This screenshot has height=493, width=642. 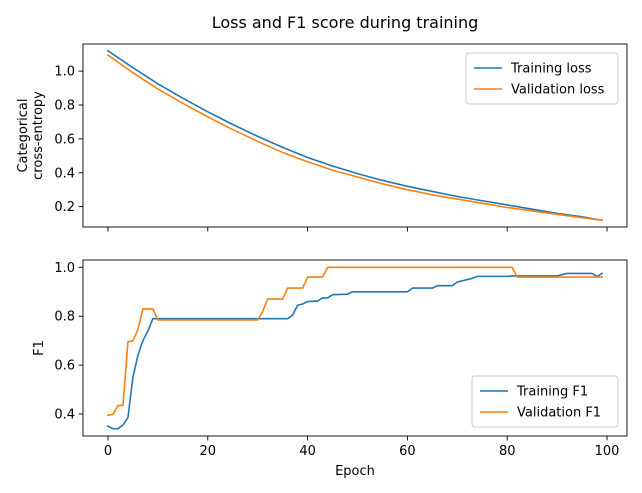 I want to click on f1-x-tick-label: 40, so click(x=307, y=451).